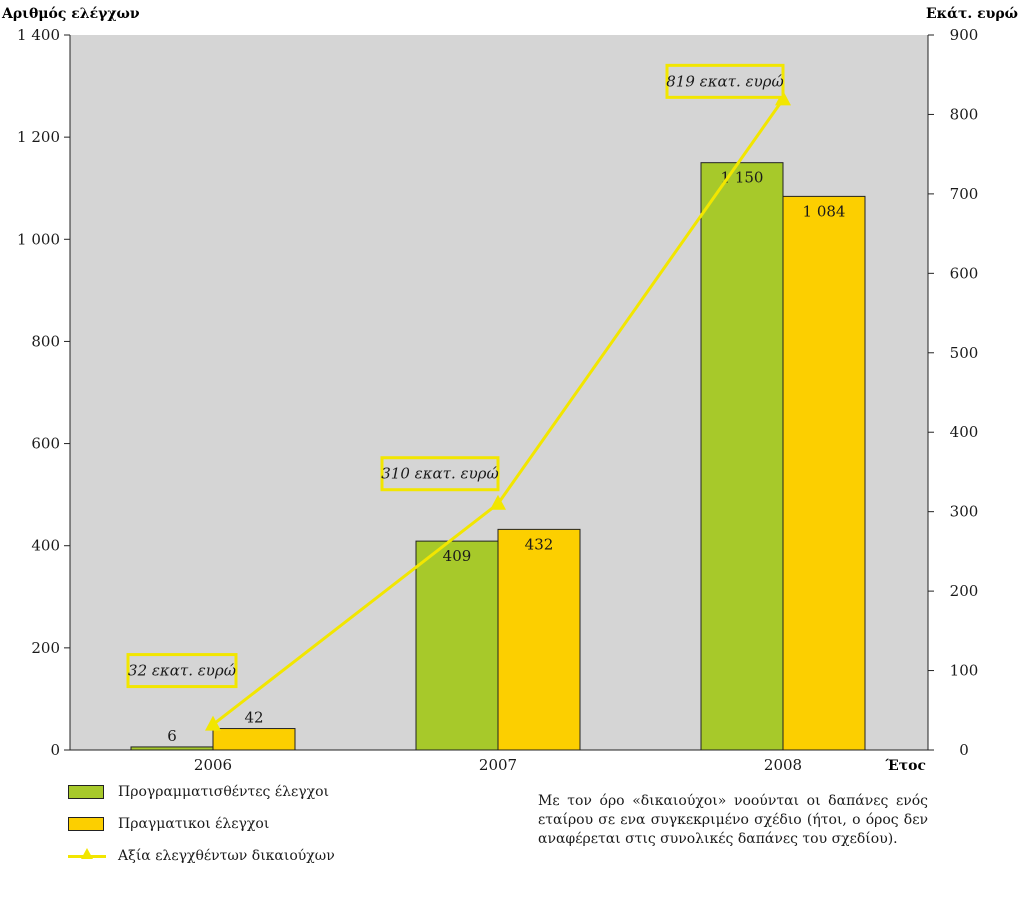 The image size is (1024, 900). I want to click on annotation-label: 819 εκατ. ευρώ, so click(724, 81).